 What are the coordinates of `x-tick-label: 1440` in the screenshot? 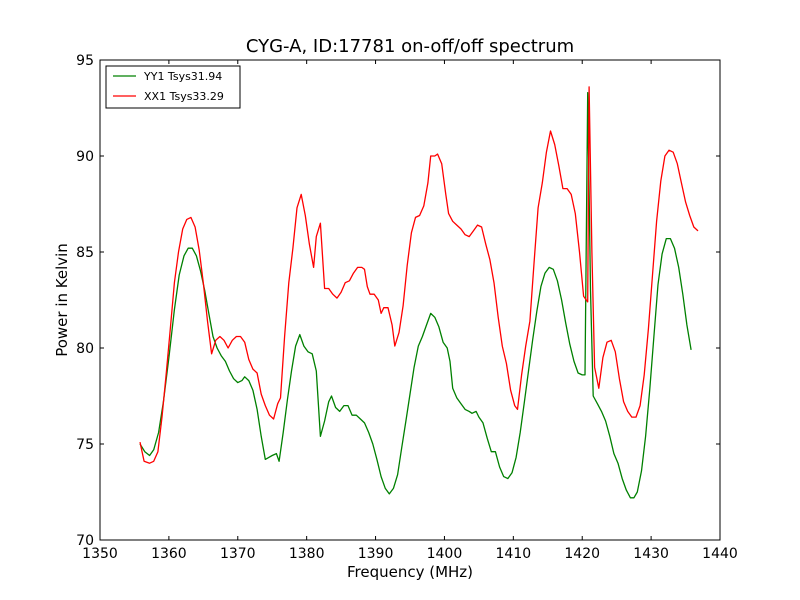 It's located at (720, 554).